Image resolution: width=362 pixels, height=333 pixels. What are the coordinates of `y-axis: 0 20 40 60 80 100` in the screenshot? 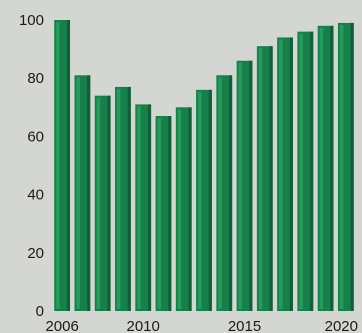 It's located at (31, 166).